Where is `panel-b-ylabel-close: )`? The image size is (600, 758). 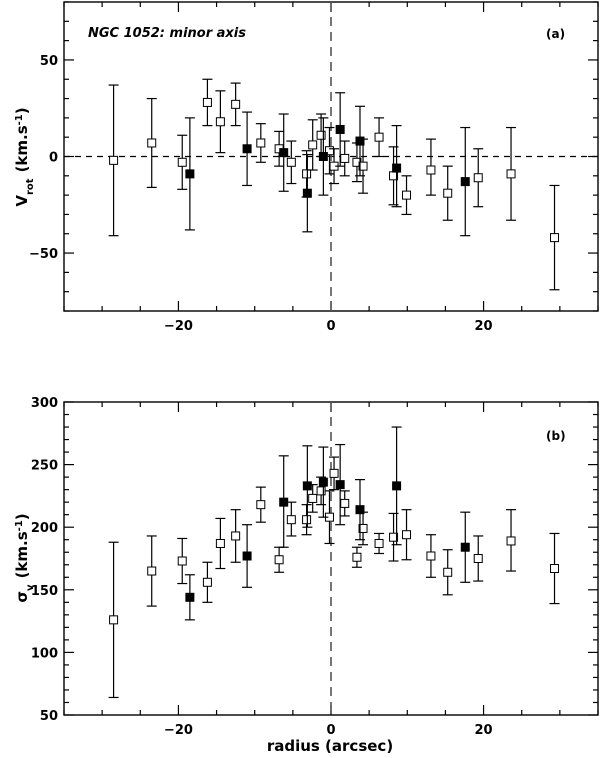
panel-b-ylabel-close: ) is located at coordinates (22, 516).